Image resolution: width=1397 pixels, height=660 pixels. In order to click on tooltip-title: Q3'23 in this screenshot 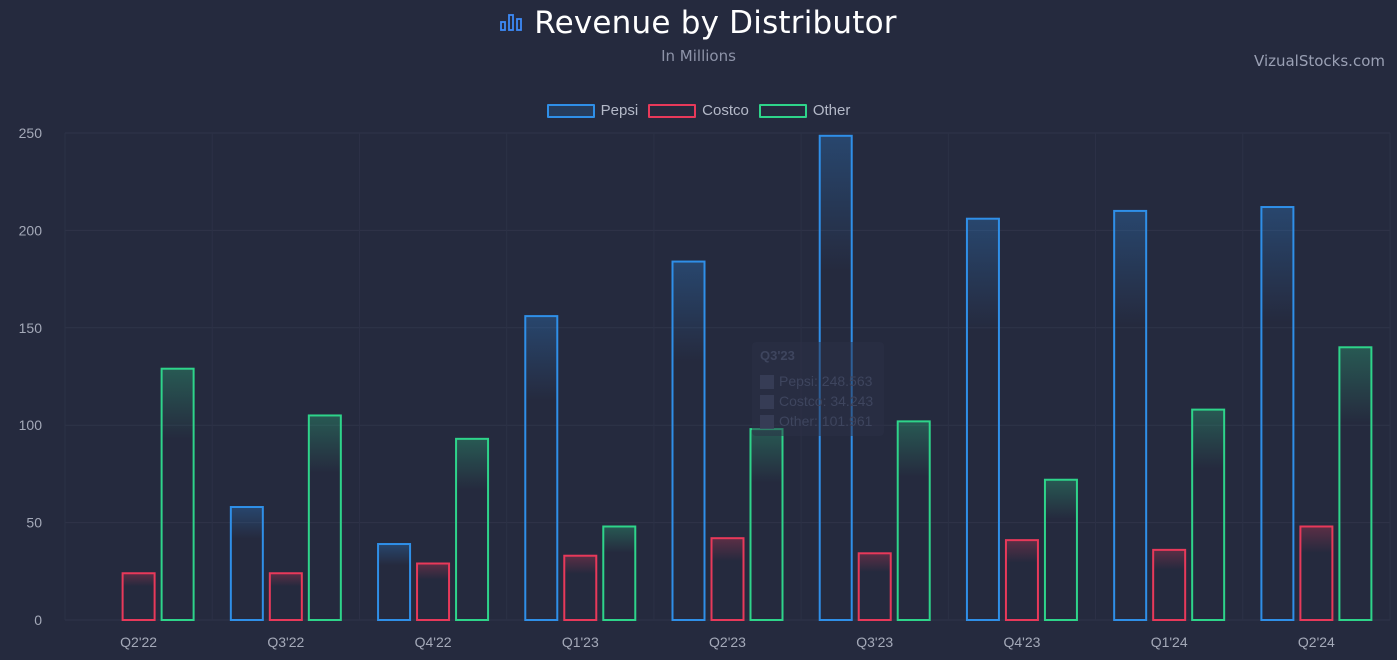, I will do `click(777, 355)`.